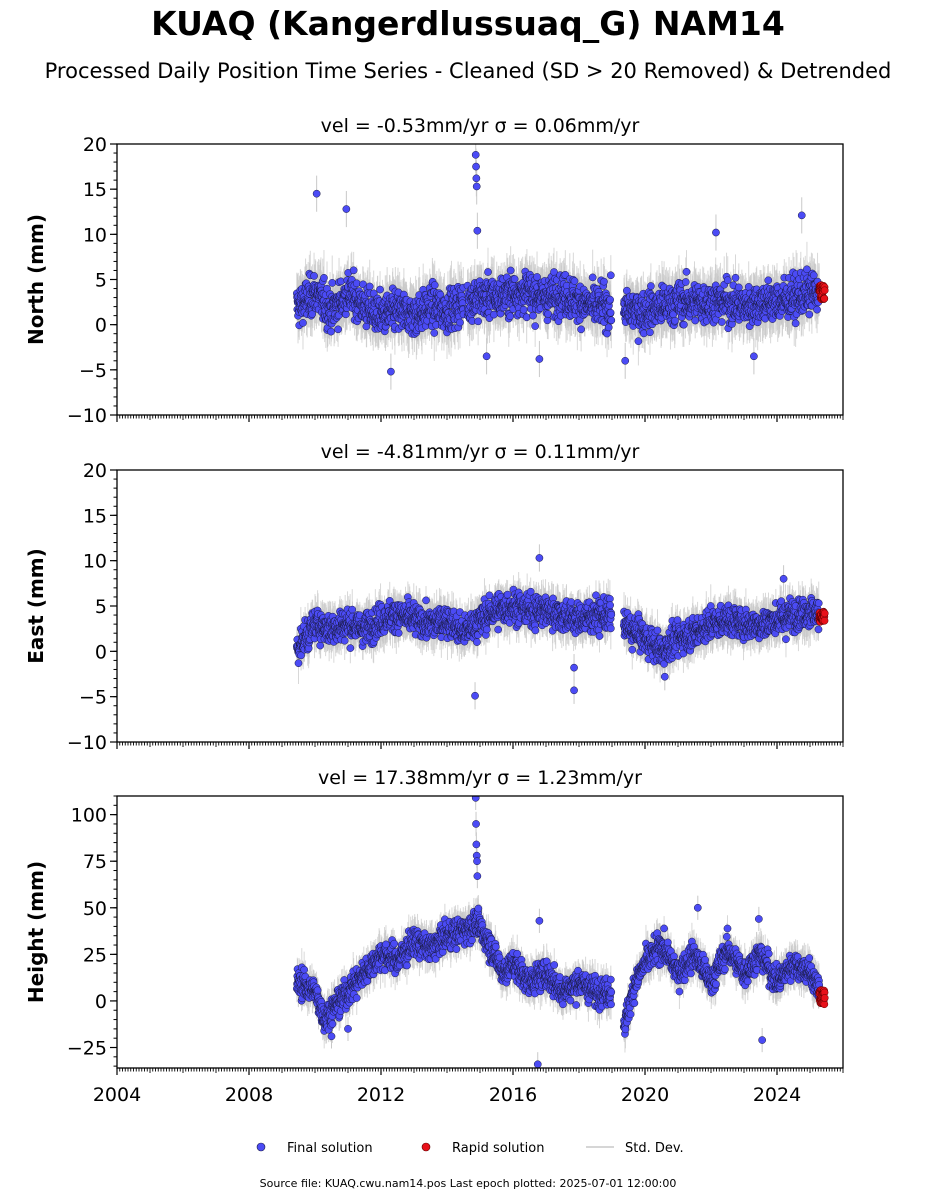 This screenshot has width=937, height=1200. Describe the element at coordinates (36, 279) in the screenshot. I see `y-axis-label: North (mm)` at that location.